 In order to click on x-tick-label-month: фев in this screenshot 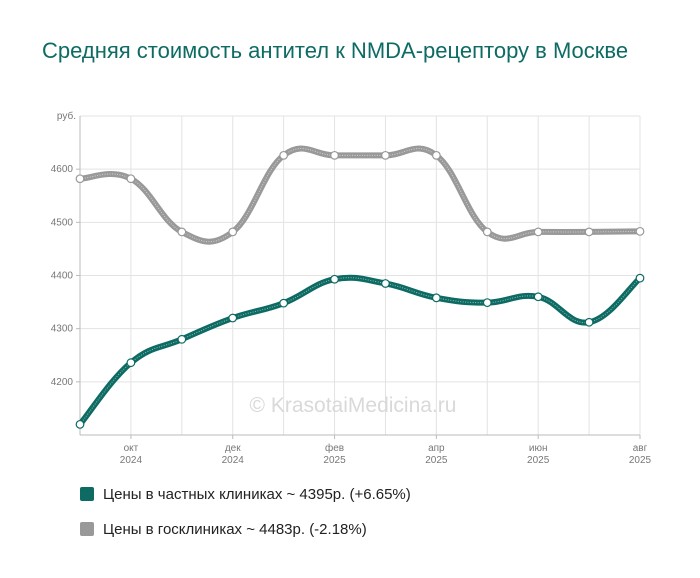, I will do `click(334, 448)`.